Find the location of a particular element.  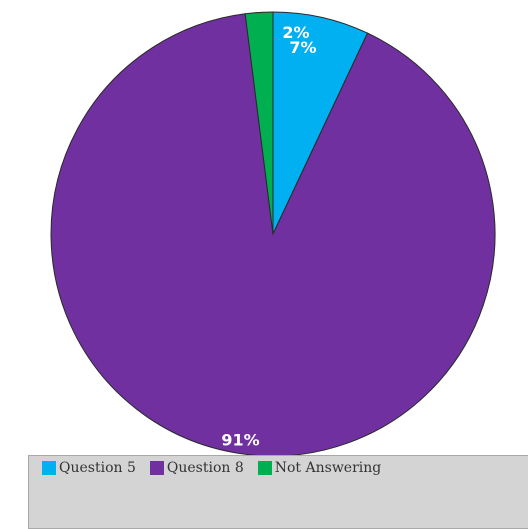

chart-legend: Question 5 Question 8 Not Answering is located at coordinates (278, 492).